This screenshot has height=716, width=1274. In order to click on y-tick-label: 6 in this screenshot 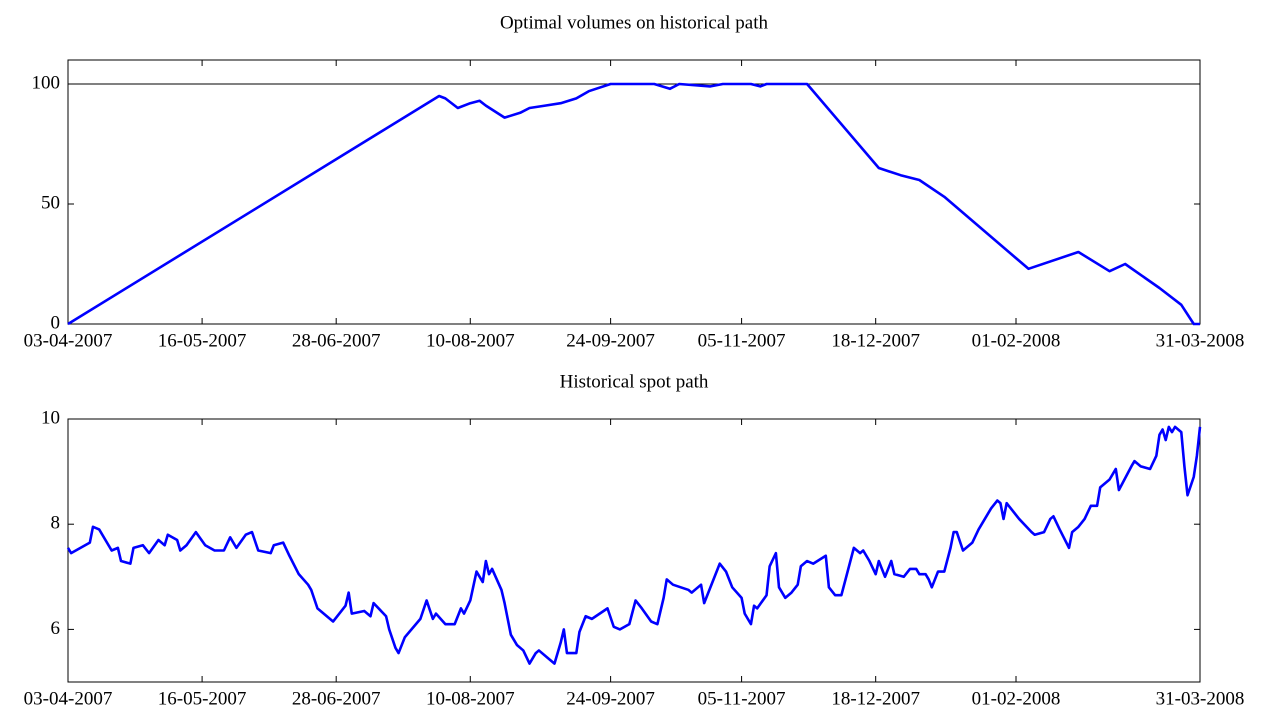, I will do `click(56, 628)`.